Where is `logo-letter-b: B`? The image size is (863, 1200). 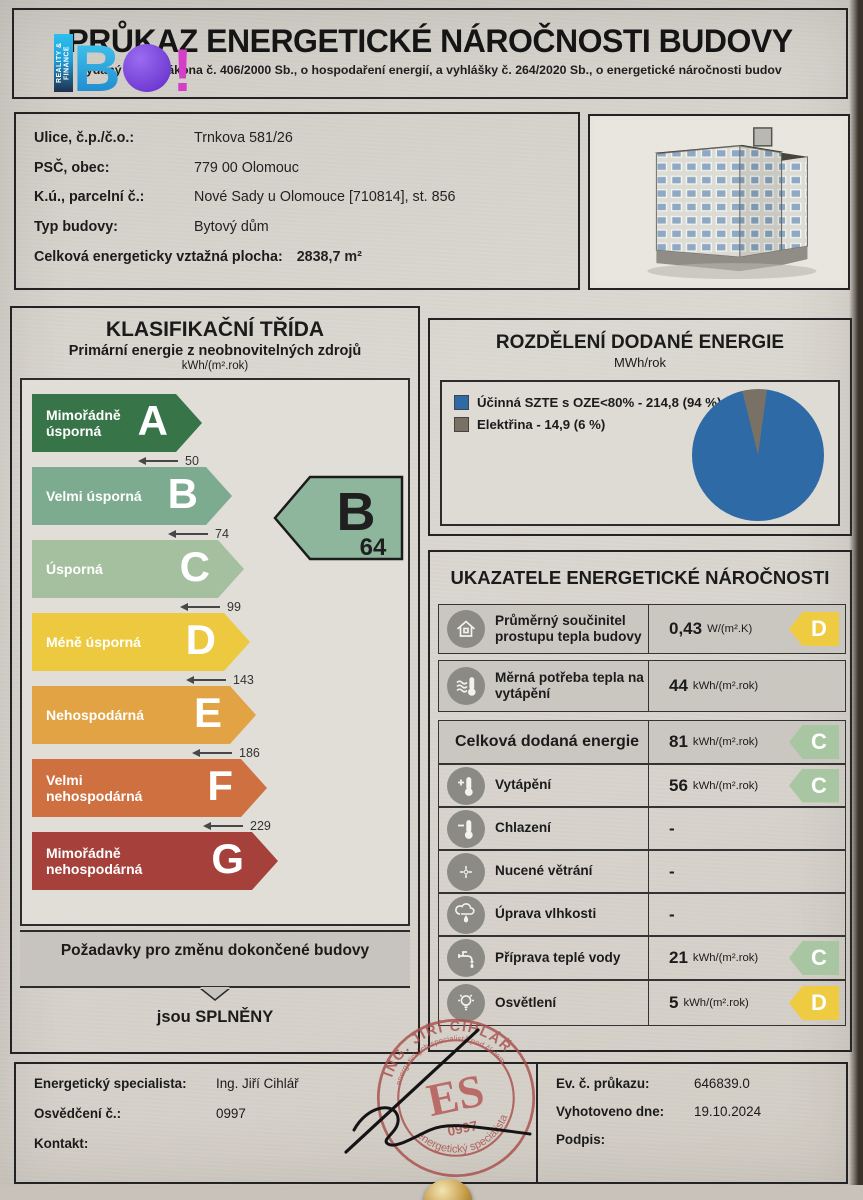 logo-letter-b: B is located at coordinates (97, 67).